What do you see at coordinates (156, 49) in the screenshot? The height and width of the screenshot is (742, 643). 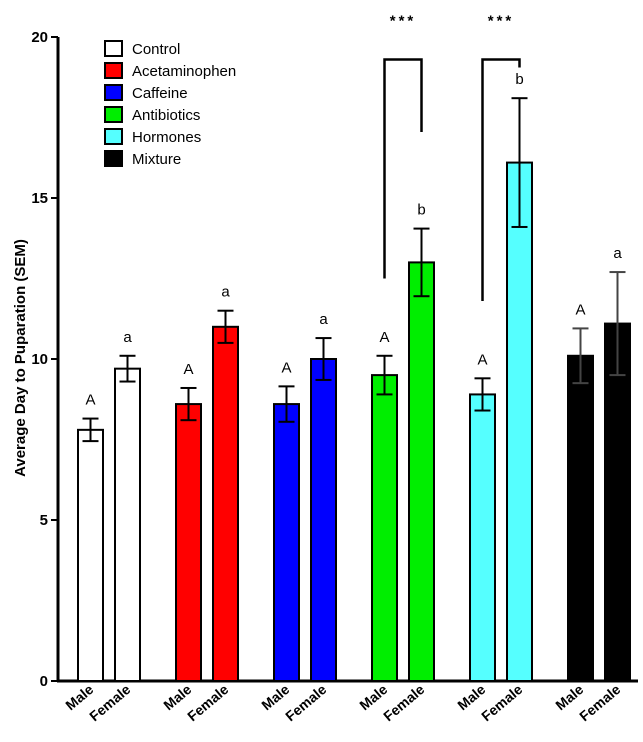 I see `legend-label: Control` at bounding box center [156, 49].